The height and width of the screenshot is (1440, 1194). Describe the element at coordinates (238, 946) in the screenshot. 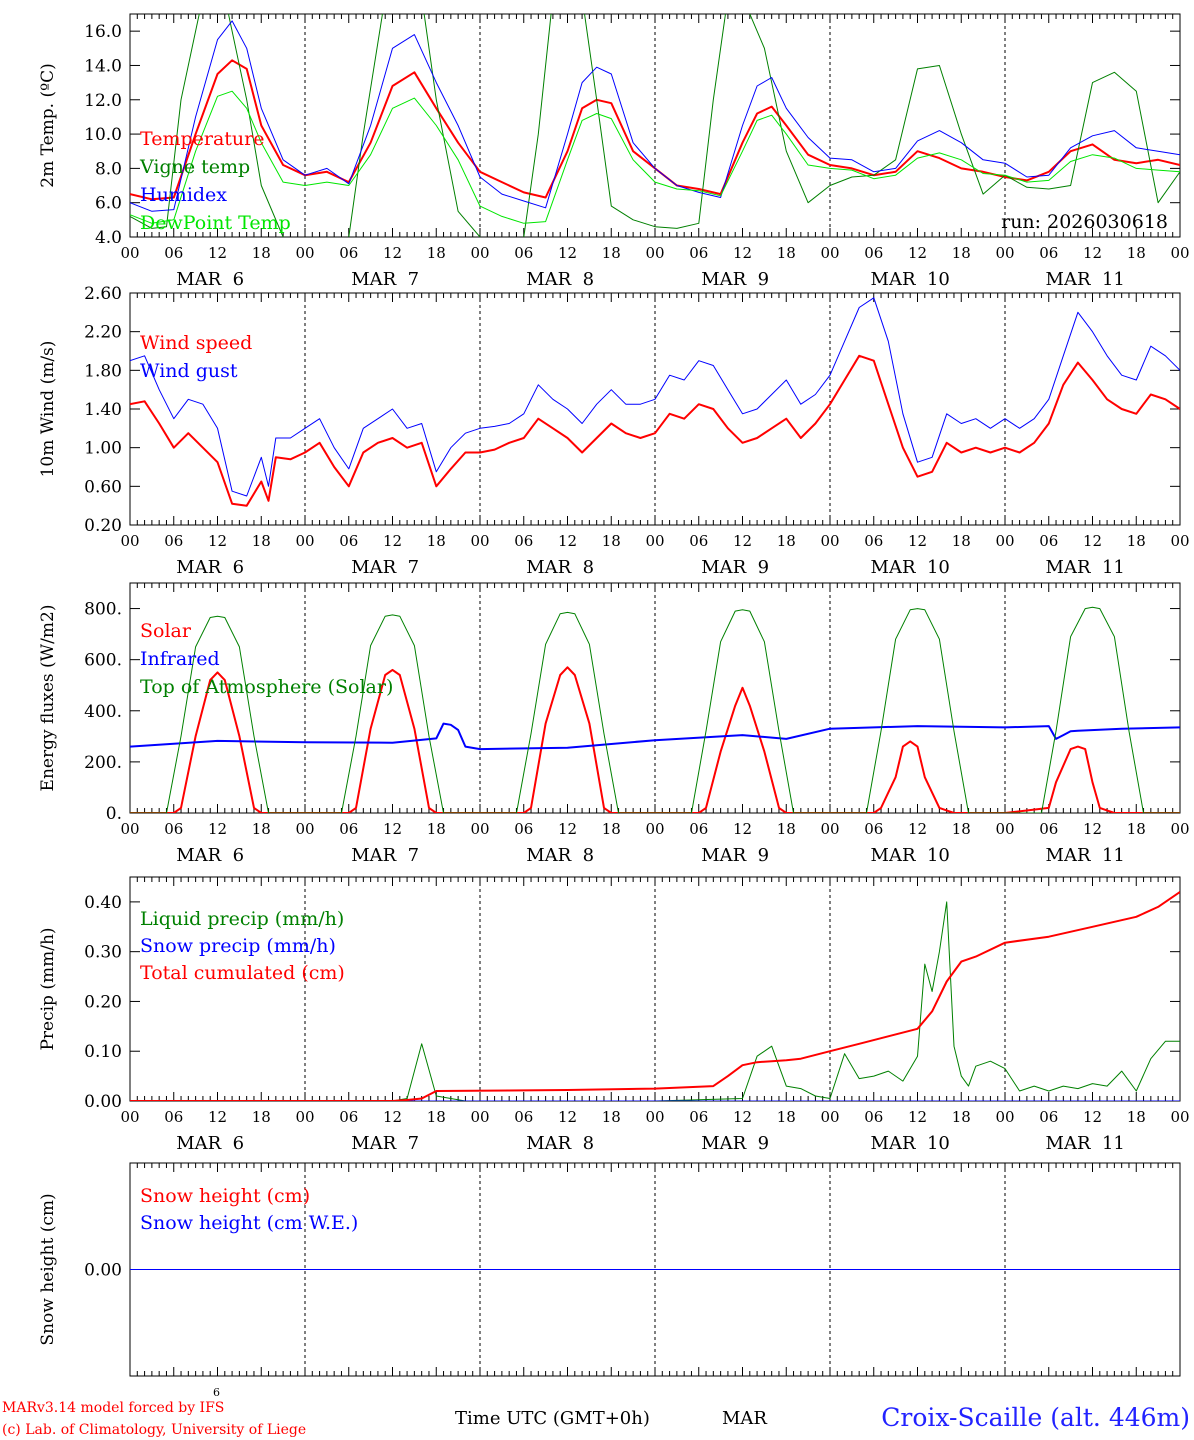

I see `legend-entry: Snow precip (mm/h)` at that location.